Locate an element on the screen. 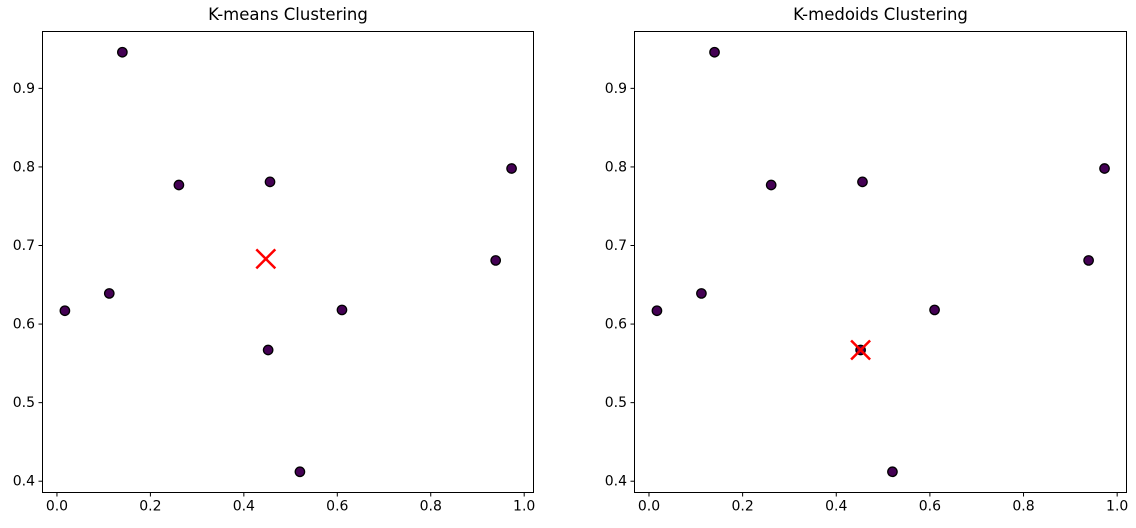  centroid-marker is located at coordinates (266, 259).